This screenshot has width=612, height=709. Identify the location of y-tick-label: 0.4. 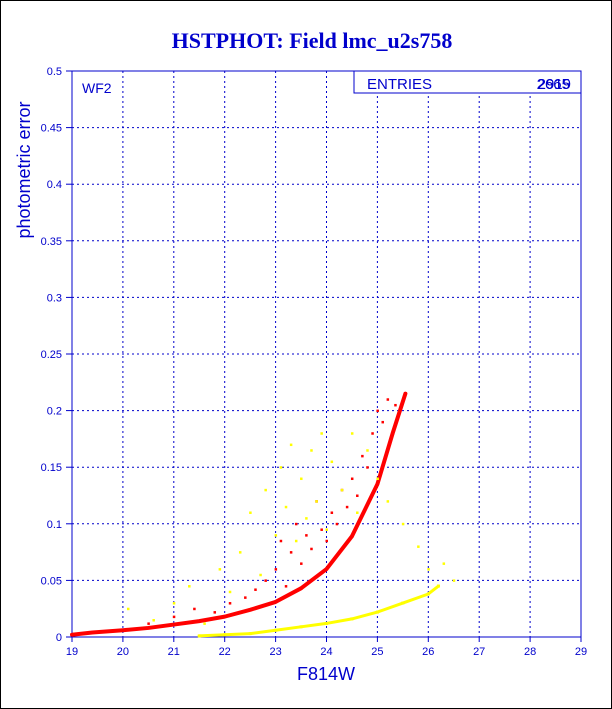
(54, 185).